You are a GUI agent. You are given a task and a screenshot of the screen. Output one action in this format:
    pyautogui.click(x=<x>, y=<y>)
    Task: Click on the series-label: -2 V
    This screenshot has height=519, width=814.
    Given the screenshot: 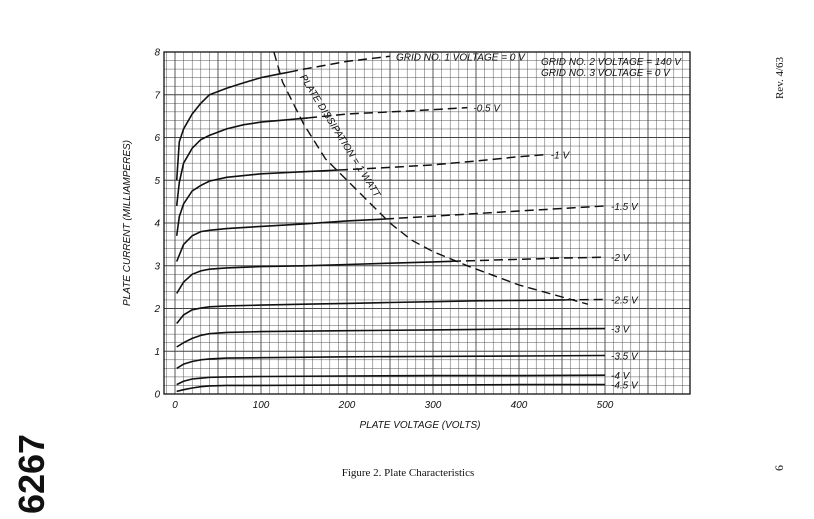 What is the action you would take?
    pyautogui.click(x=621, y=258)
    